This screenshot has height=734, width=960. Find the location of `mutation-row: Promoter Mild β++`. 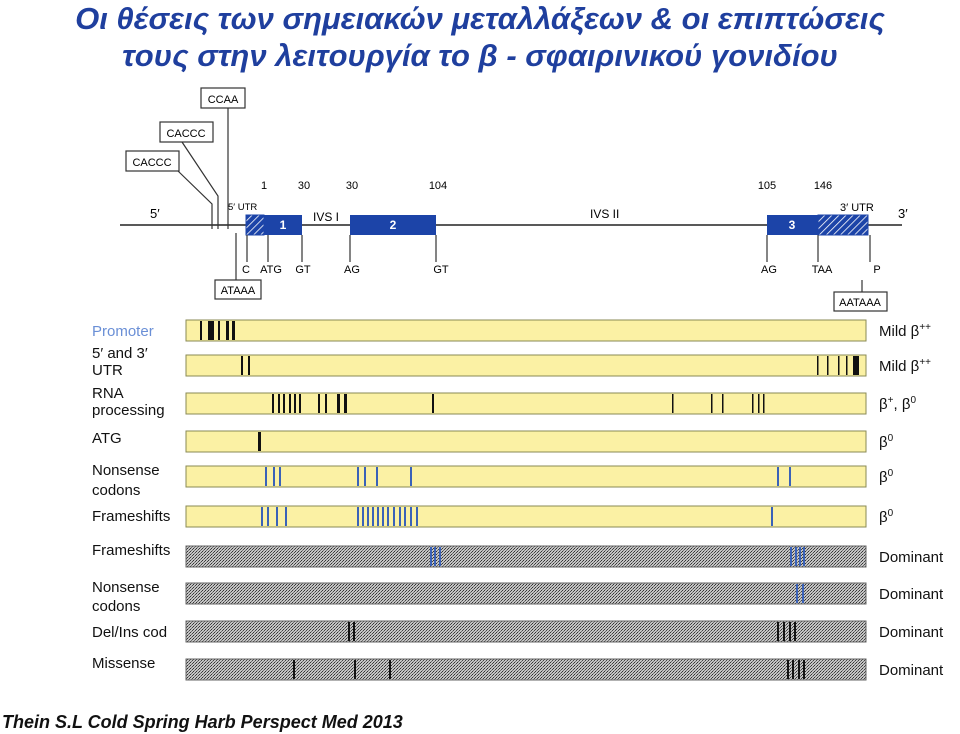

mutation-row: Promoter Mild β++ is located at coordinates (511, 330).